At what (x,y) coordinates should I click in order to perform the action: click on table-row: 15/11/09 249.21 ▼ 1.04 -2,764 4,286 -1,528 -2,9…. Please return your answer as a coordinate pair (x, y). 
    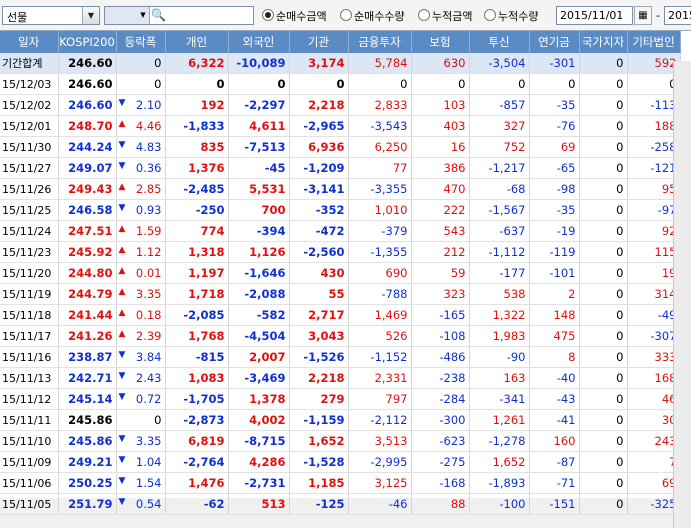
    Looking at the image, I should click on (340, 462).